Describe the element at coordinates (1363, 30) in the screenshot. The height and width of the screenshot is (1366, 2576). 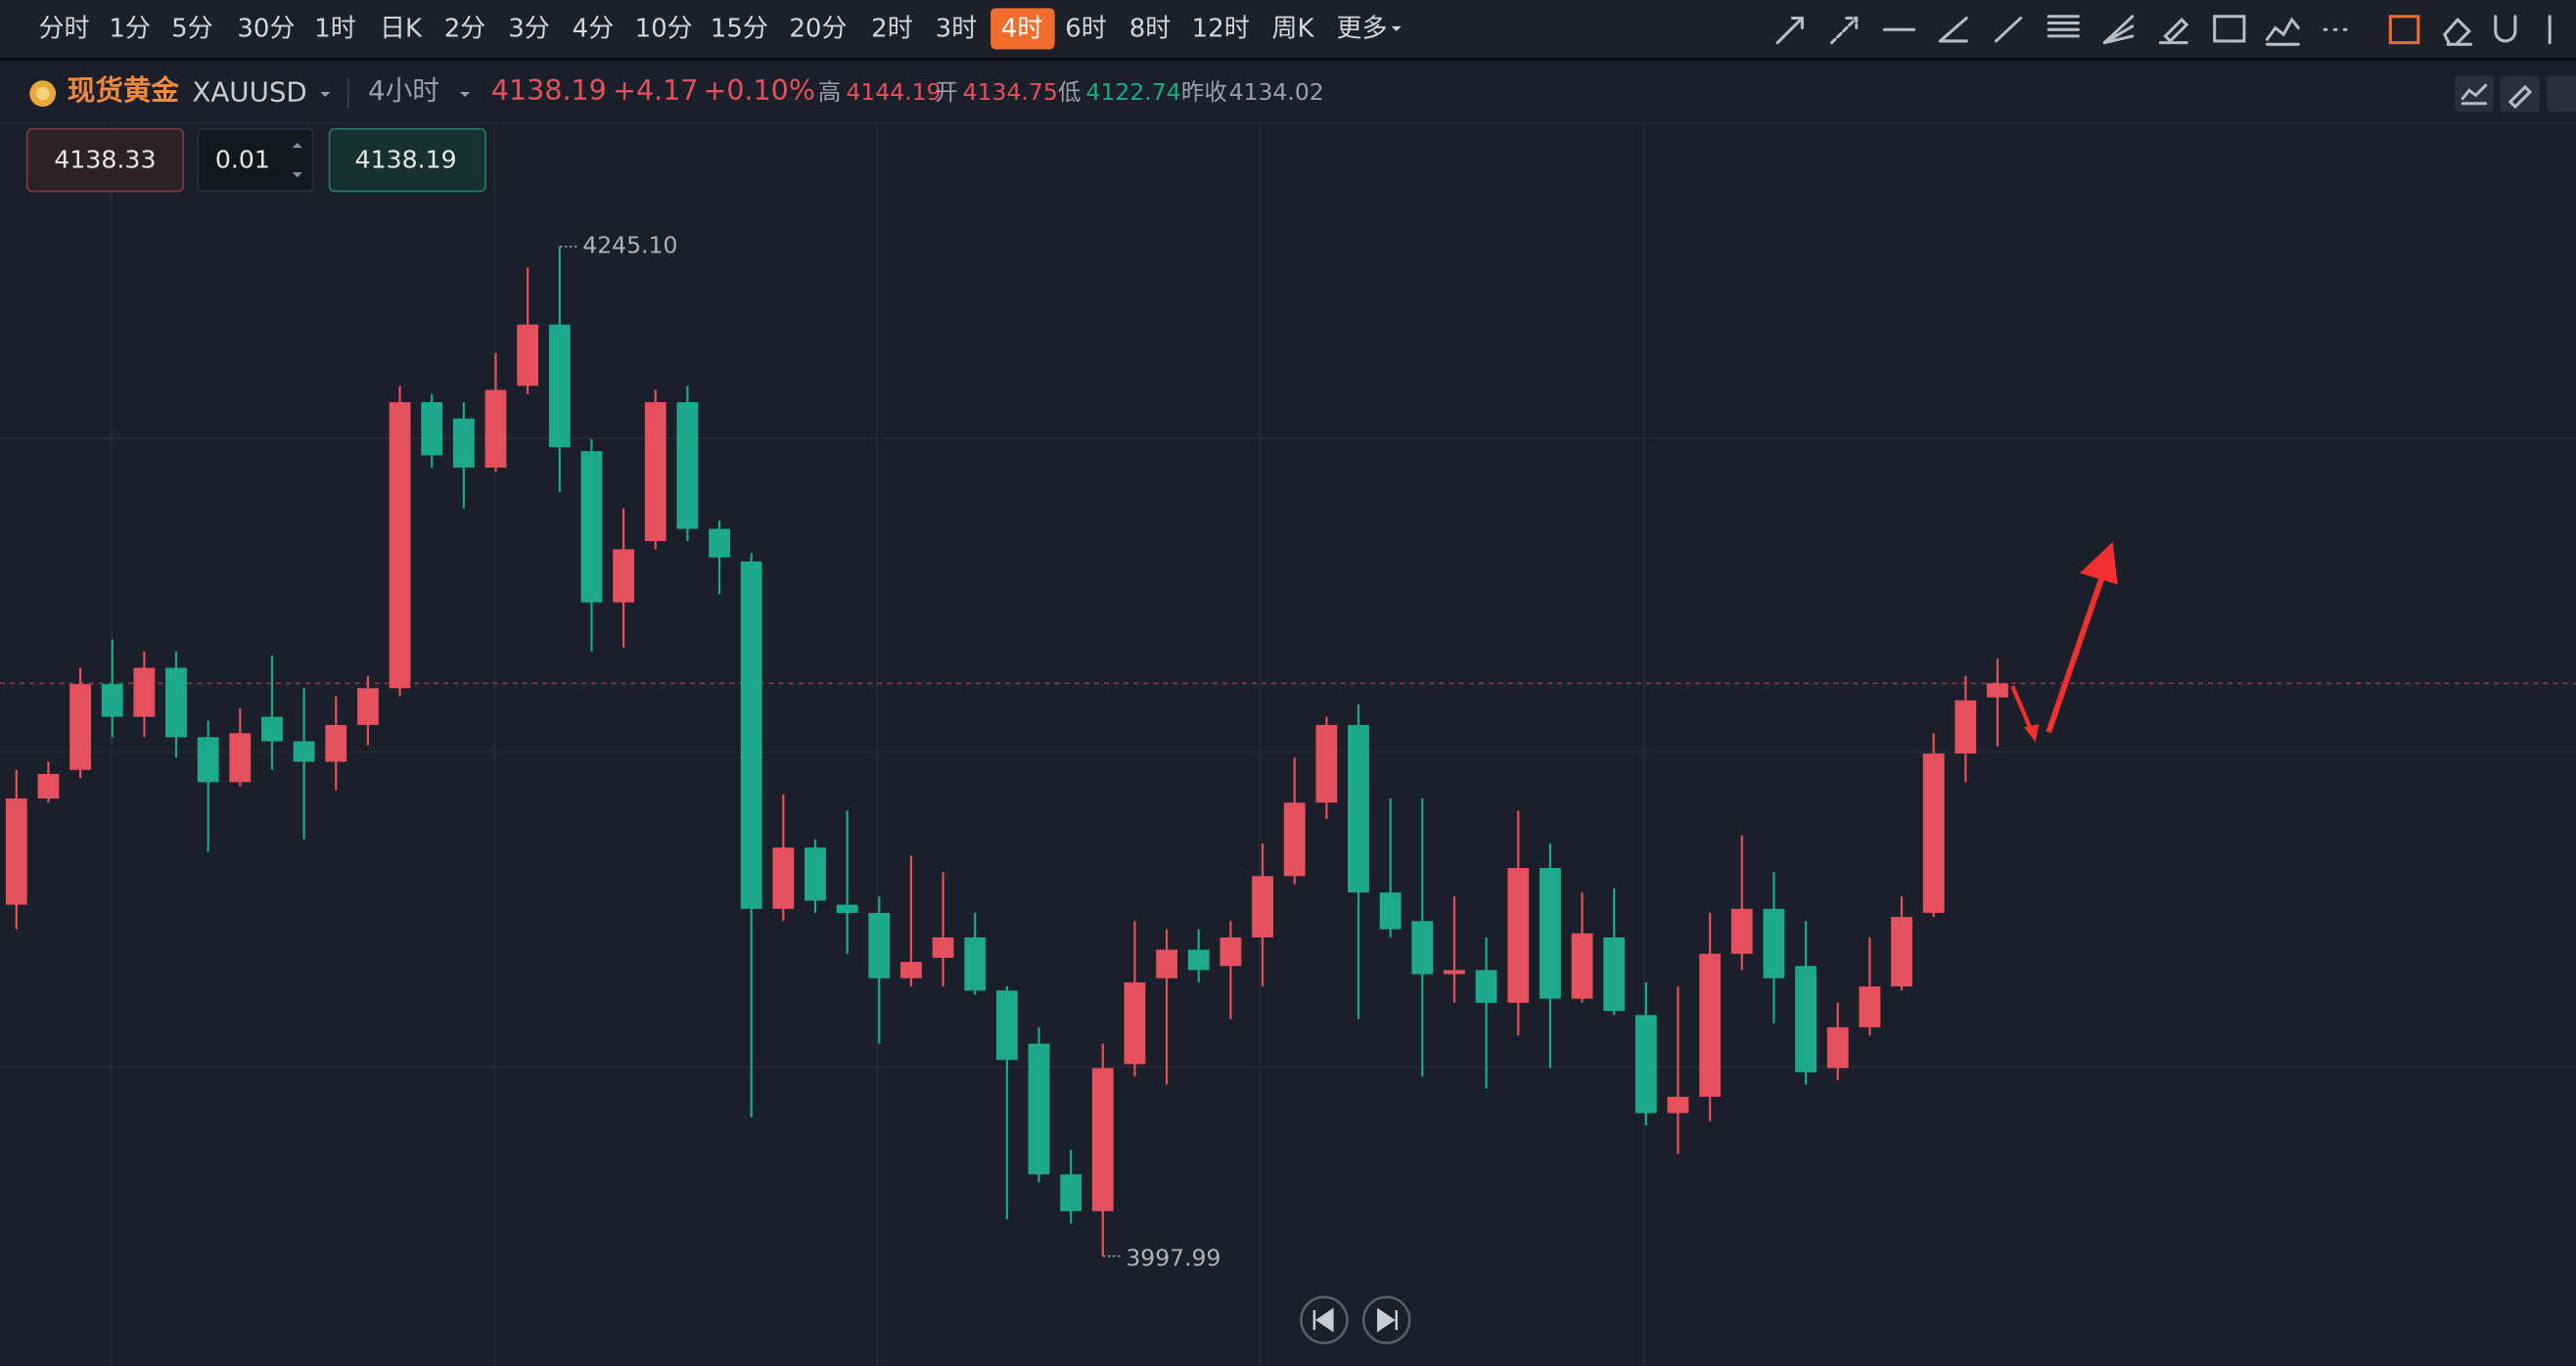
I see `tab: 更多` at that location.